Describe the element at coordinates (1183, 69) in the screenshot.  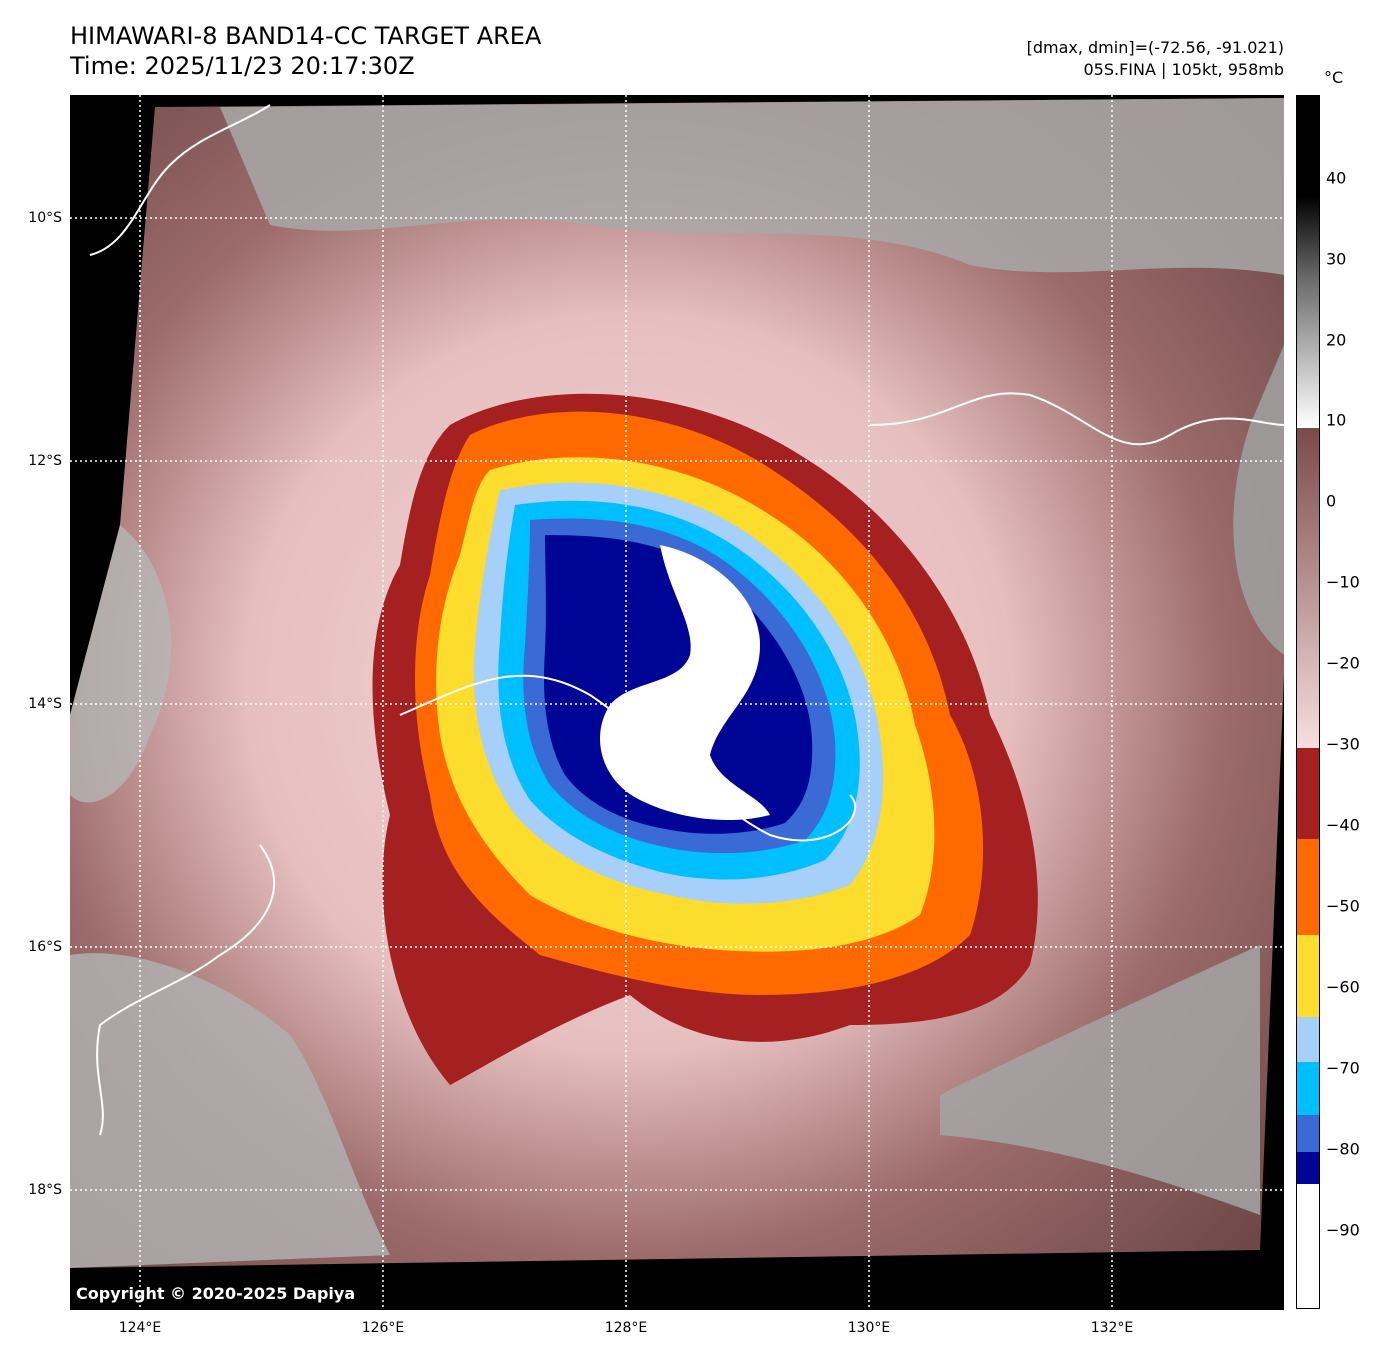
I see `storm-info-label: 05S.FINA | 105kt, 958mb` at that location.